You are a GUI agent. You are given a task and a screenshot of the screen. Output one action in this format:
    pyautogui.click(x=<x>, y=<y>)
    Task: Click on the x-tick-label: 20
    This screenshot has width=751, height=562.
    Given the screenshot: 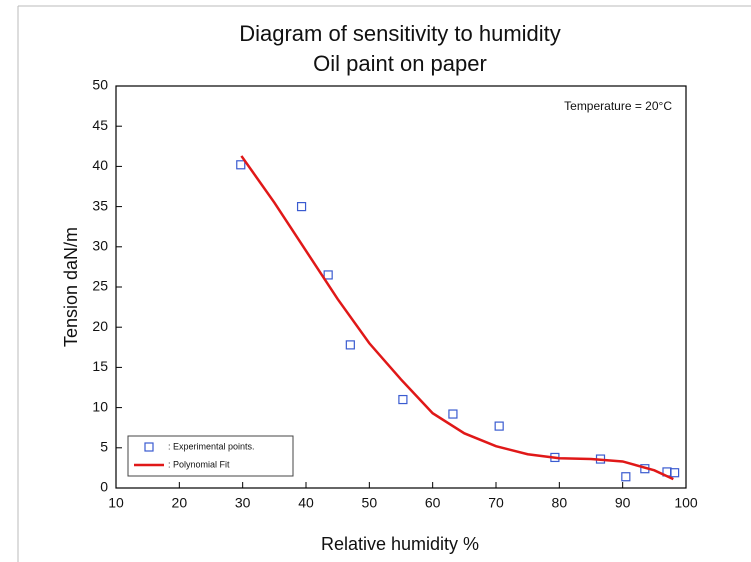 What is the action you would take?
    pyautogui.click(x=180, y=503)
    